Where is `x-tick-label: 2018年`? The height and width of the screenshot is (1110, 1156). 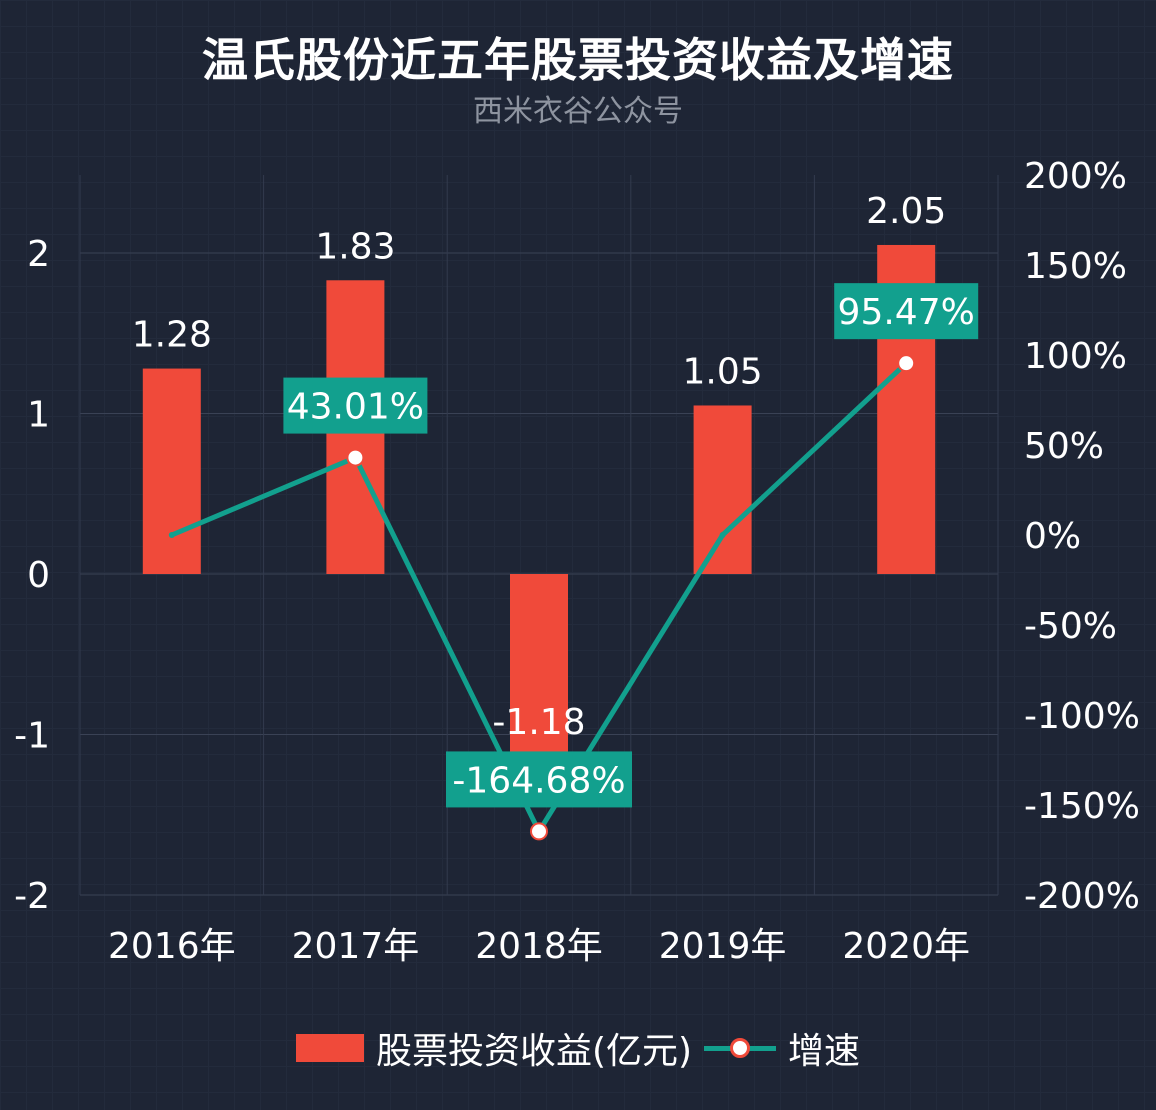 x-tick-label: 2018年 is located at coordinates (539, 946).